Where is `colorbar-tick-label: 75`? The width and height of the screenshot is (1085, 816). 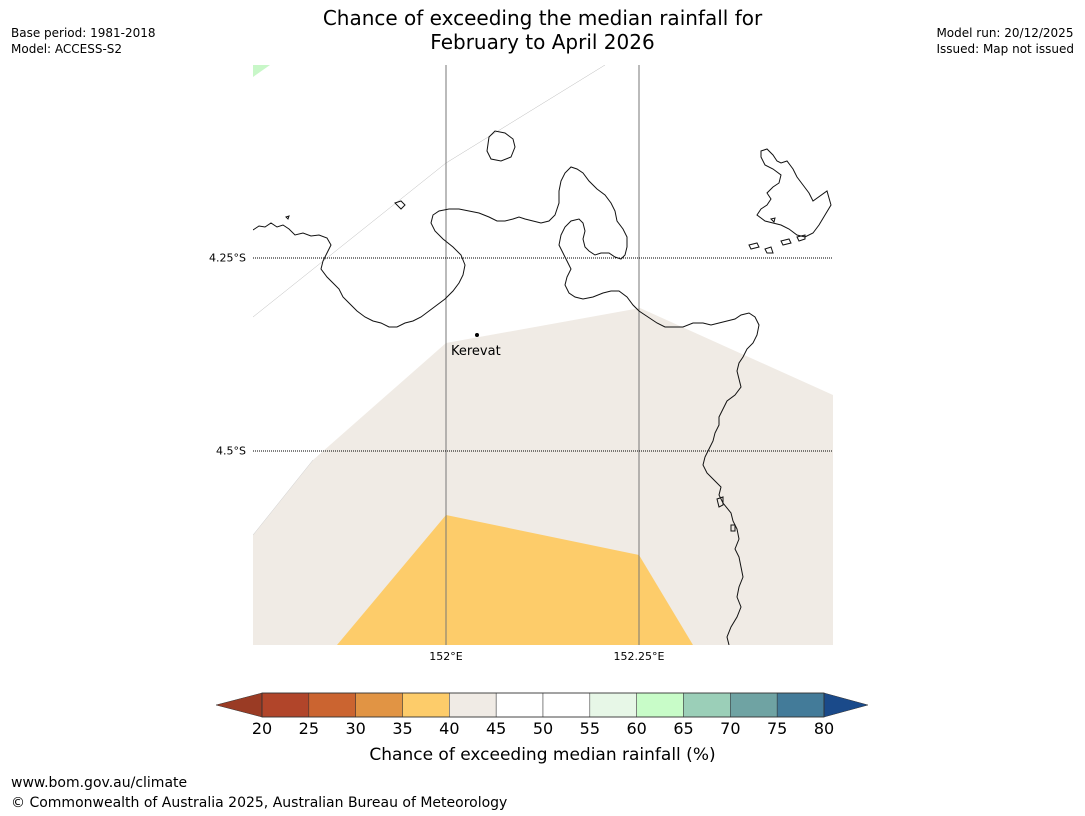 colorbar-tick-label: 75 is located at coordinates (777, 728).